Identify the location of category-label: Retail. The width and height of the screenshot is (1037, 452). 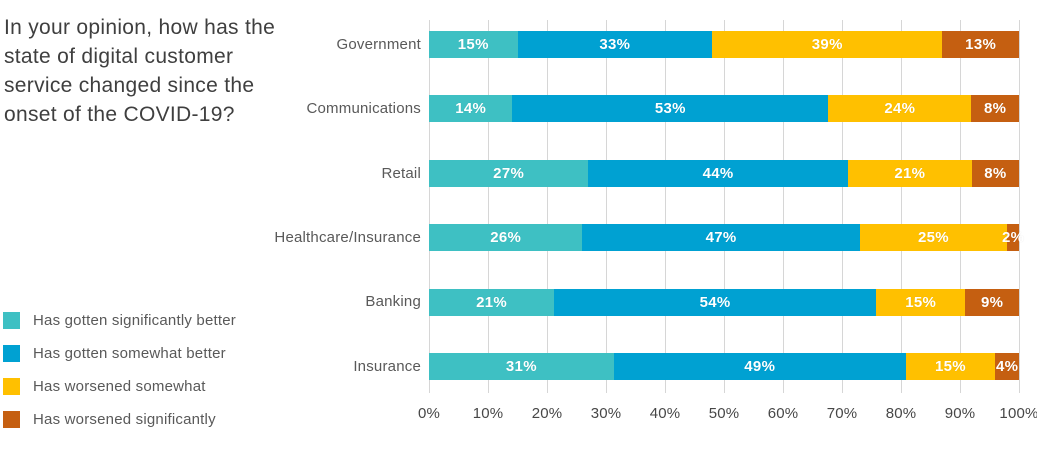
(401, 173).